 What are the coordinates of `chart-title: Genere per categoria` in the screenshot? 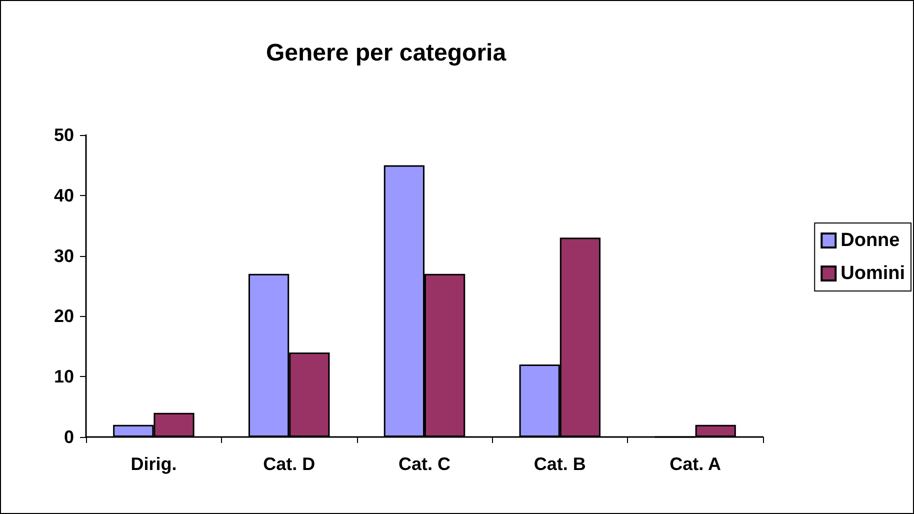 It's located at (386, 53).